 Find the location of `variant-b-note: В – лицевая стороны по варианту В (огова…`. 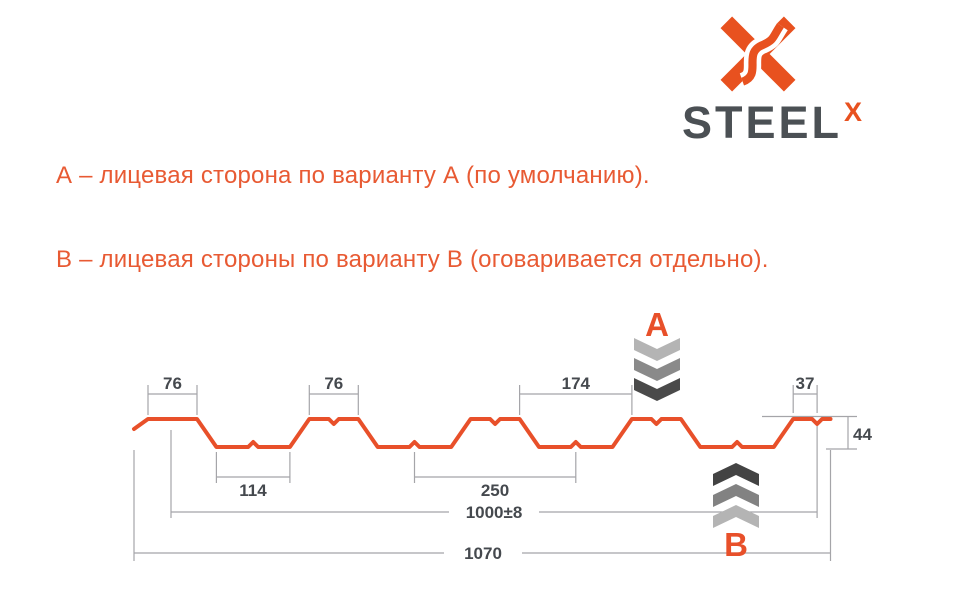

variant-b-note: В – лицевая стороны по варианту В (огова… is located at coordinates (412, 259).